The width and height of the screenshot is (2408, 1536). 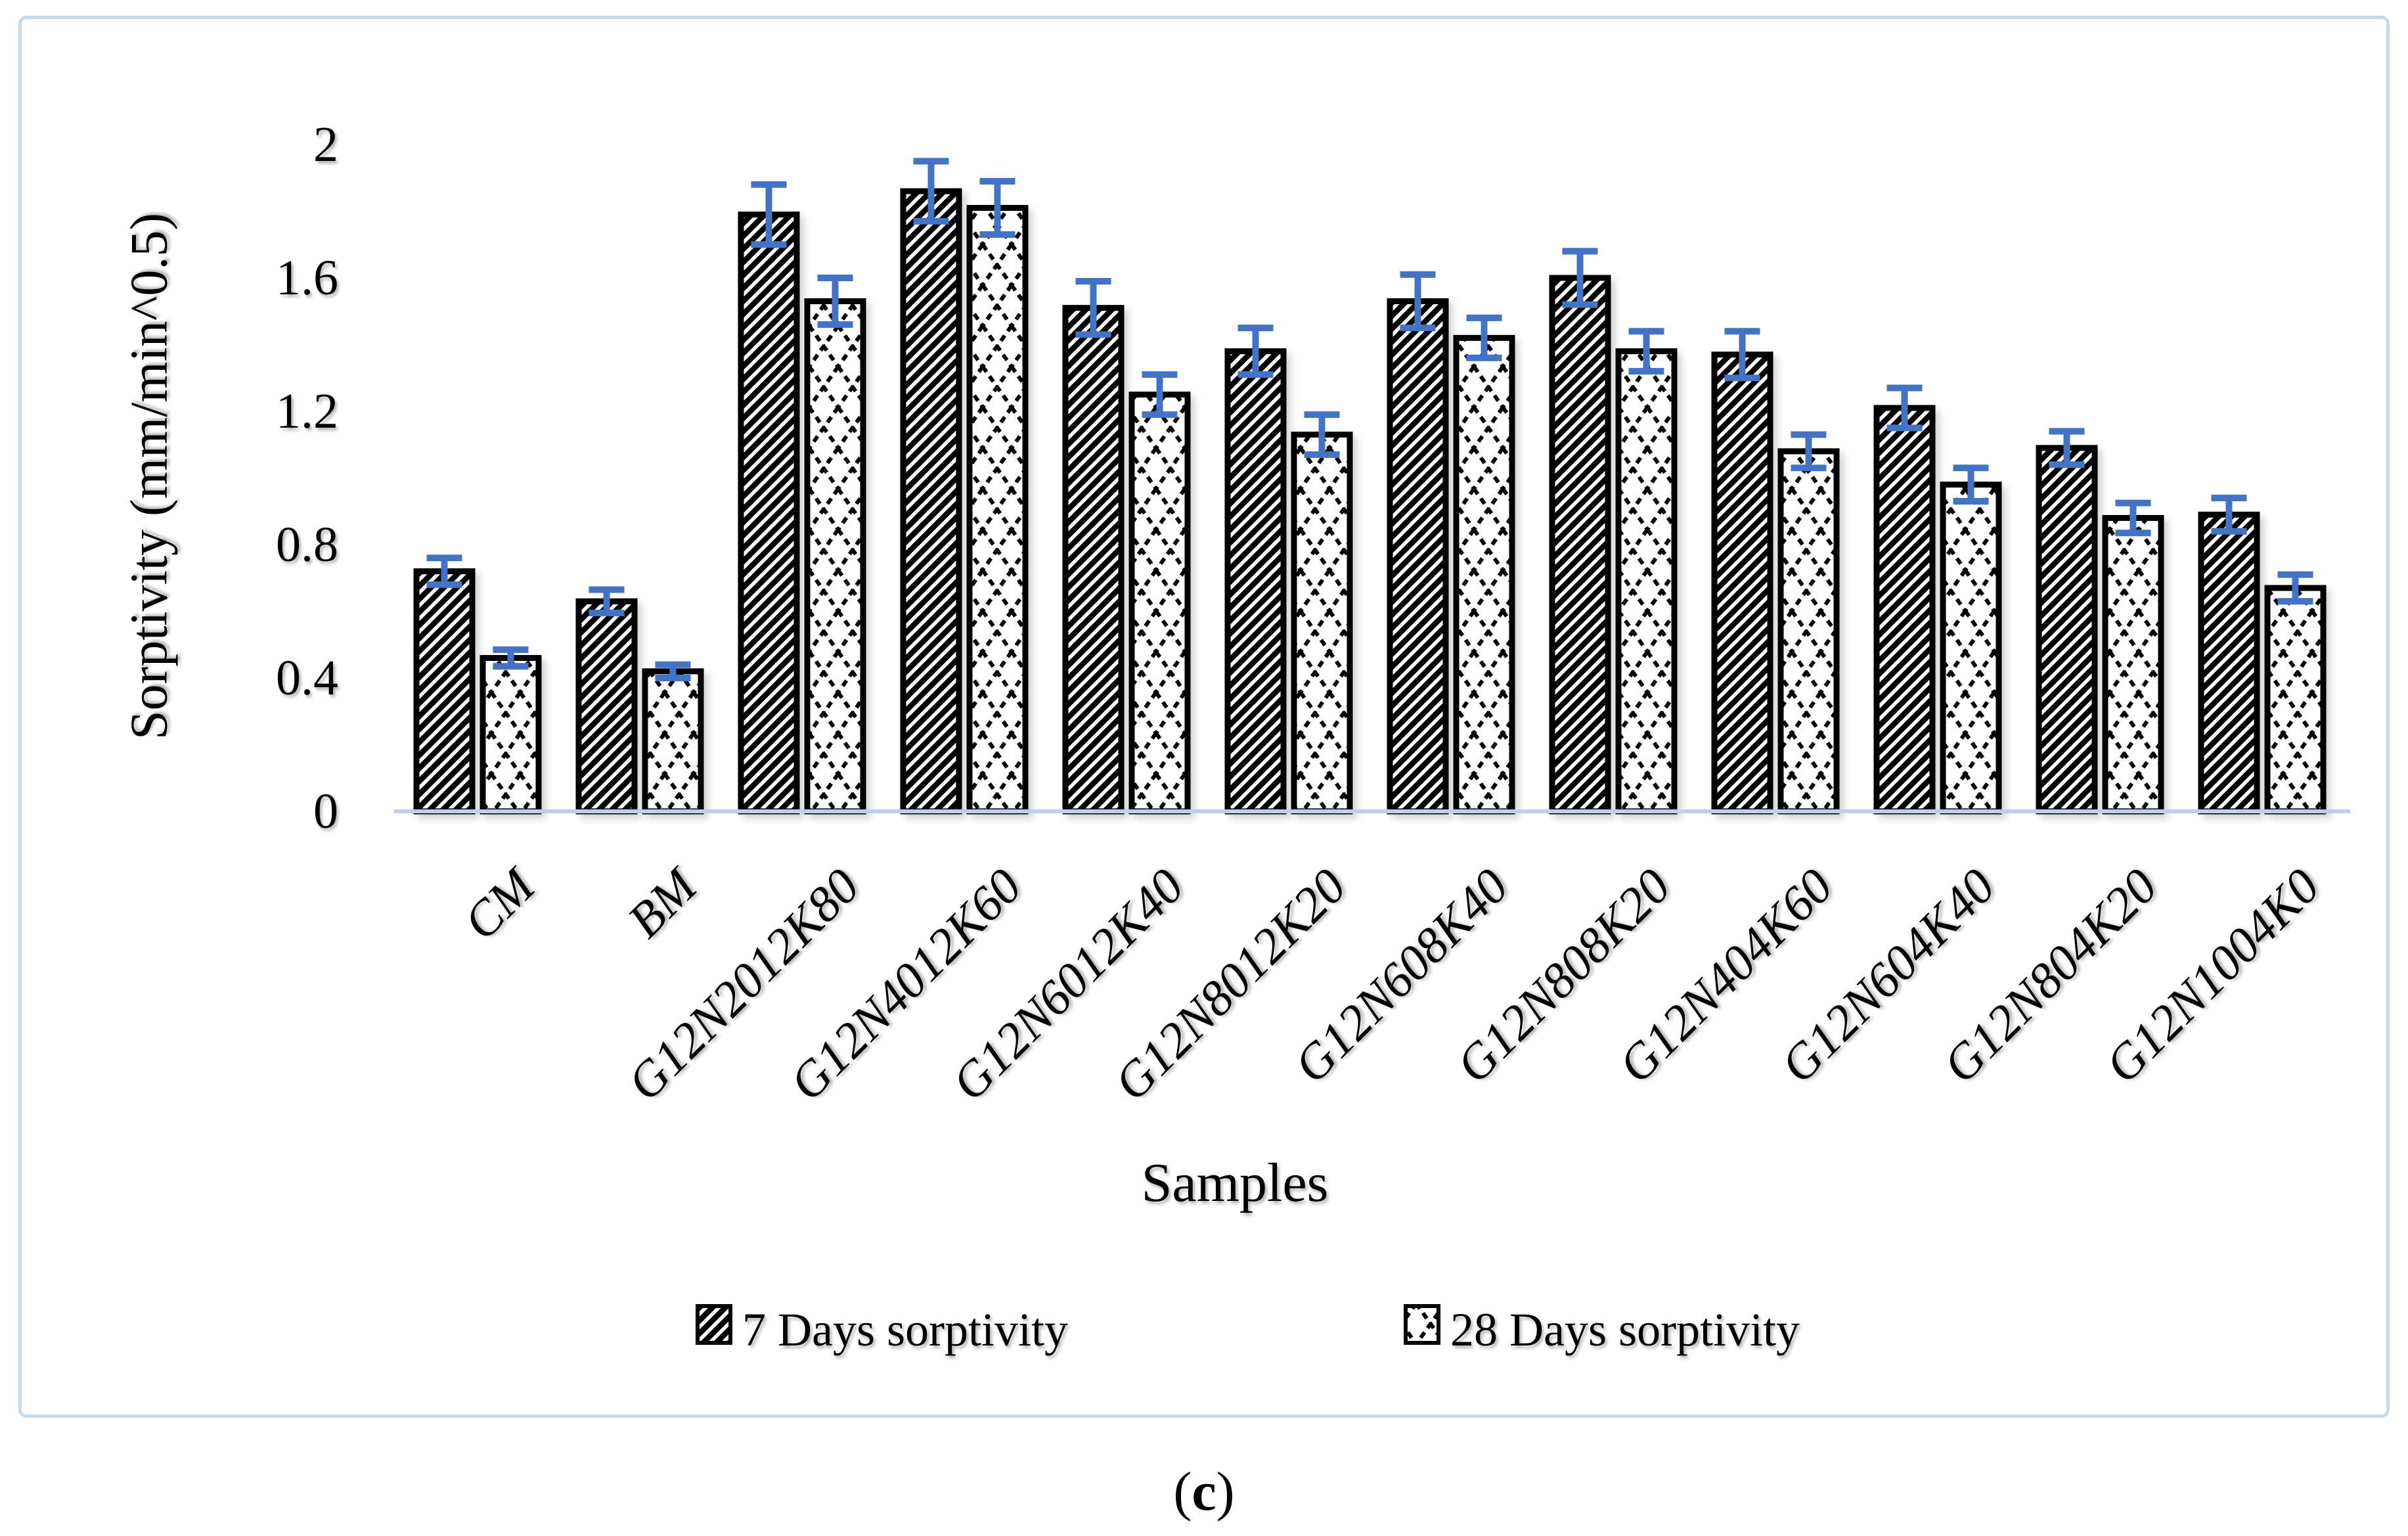 What do you see at coordinates (2295, 700) in the screenshot?
I see `bar-28days-G12N1004K0` at bounding box center [2295, 700].